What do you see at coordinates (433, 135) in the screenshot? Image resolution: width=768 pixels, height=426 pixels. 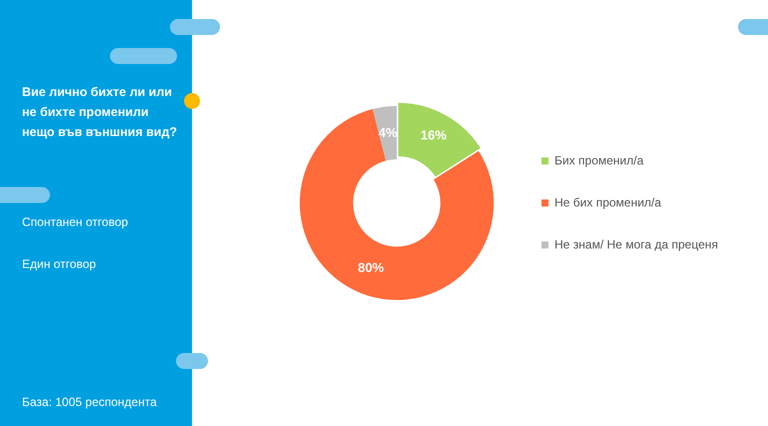 I see `data-label: 16%` at bounding box center [433, 135].